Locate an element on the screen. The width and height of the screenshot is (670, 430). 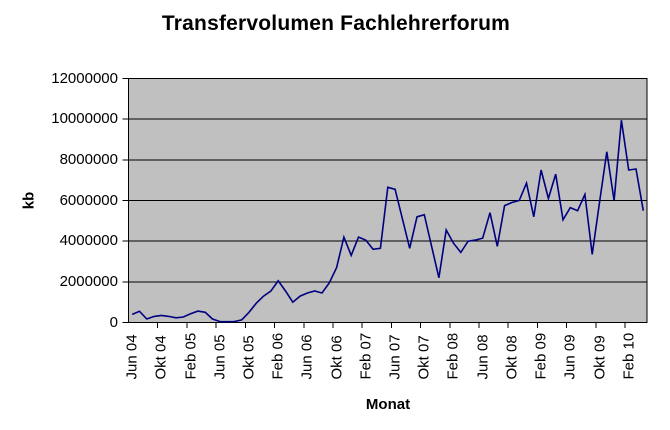
x-tick-label: Okt 08 is located at coordinates (512, 357).